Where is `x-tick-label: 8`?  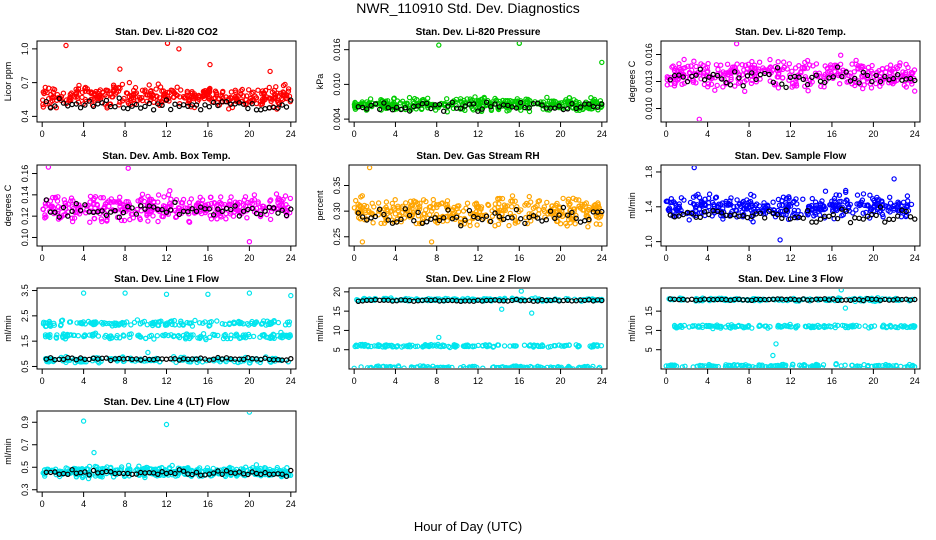
x-tick-label: 8 is located at coordinates (125, 258).